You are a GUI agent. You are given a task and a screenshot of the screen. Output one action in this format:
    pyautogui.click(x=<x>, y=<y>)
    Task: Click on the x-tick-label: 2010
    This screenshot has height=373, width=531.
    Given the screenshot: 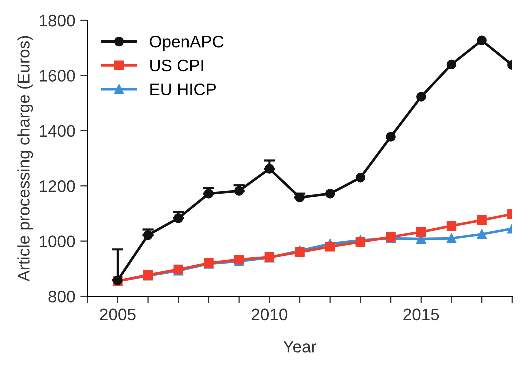 What is the action you would take?
    pyautogui.click(x=270, y=314)
    